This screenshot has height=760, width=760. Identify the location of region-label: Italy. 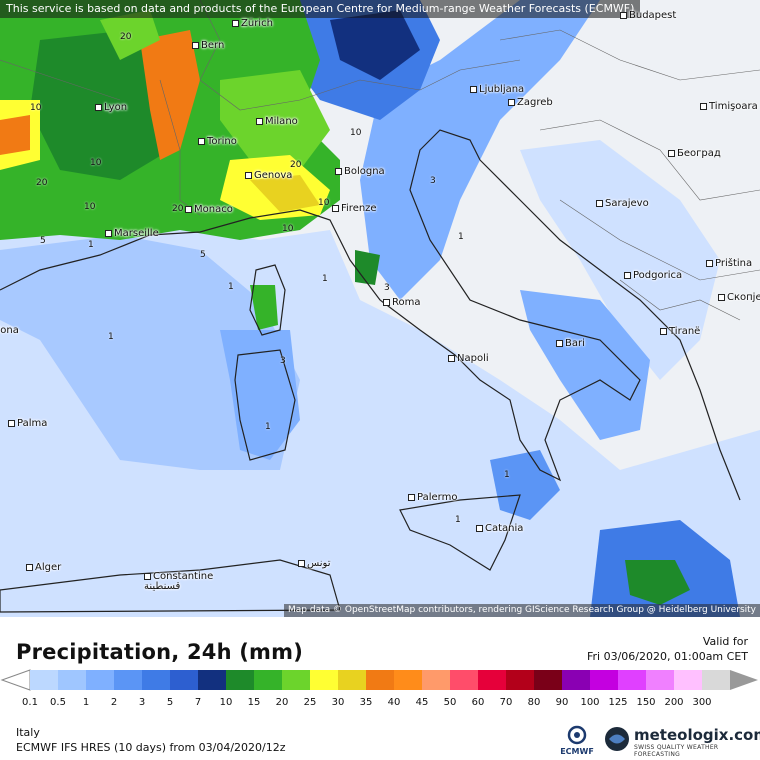
(28, 732).